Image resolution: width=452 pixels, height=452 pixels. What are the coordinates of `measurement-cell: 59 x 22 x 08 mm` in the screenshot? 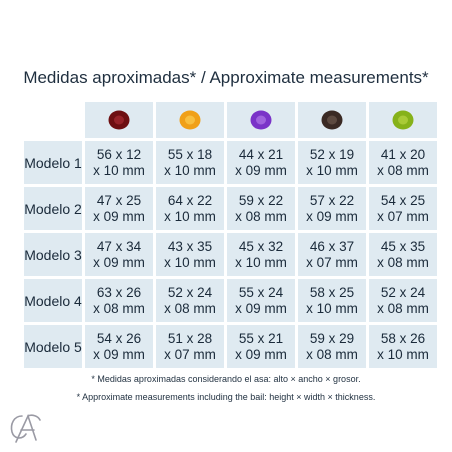 It's located at (261, 208).